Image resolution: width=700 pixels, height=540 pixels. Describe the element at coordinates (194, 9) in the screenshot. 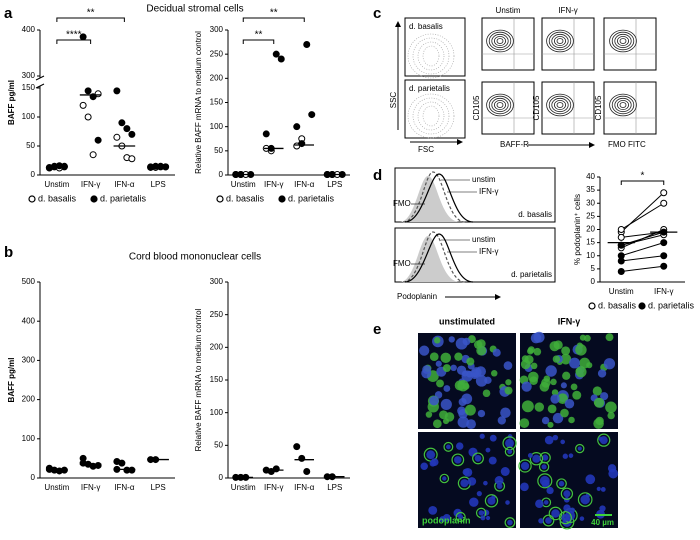

I see `section-title: Decidual stromal cells` at that location.